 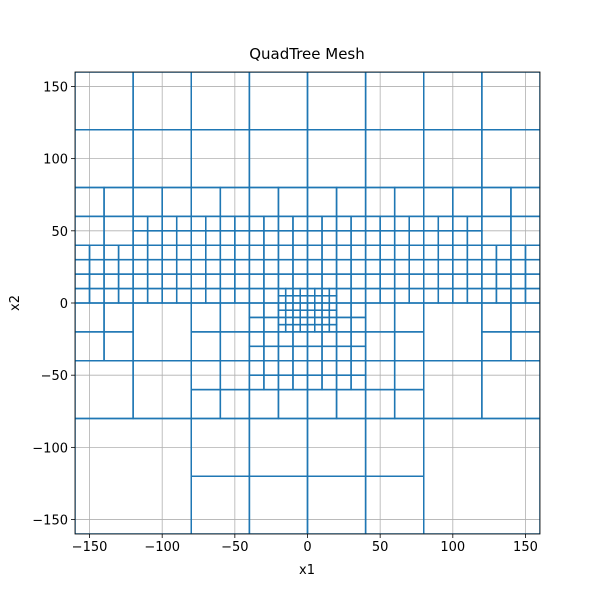 I want to click on y-tick-label: −150, so click(x=50, y=521).